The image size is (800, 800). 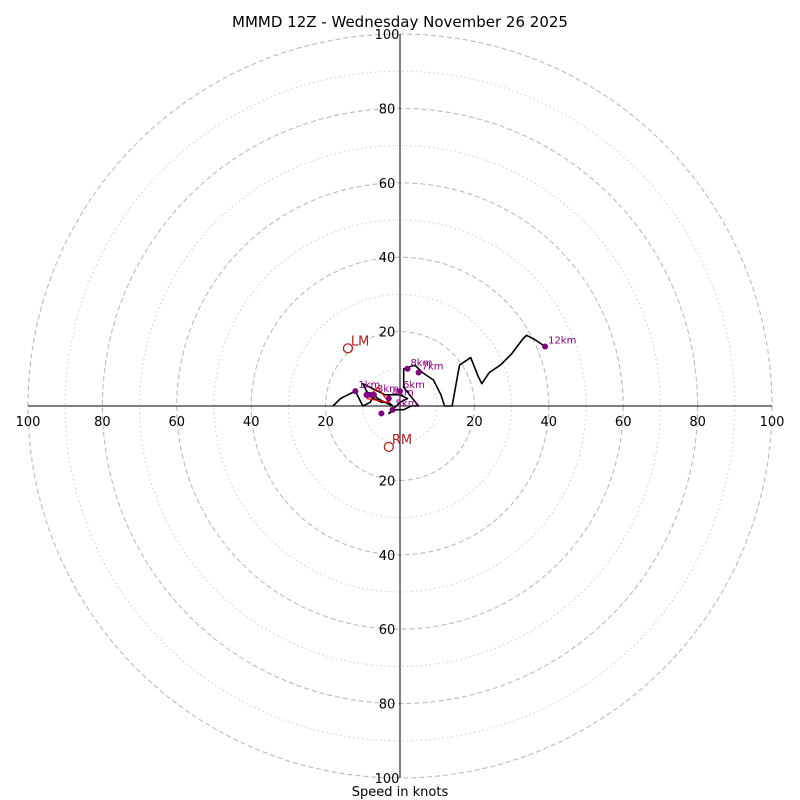 What do you see at coordinates (433, 367) in the screenshot?
I see `height-label: 7km` at bounding box center [433, 367].